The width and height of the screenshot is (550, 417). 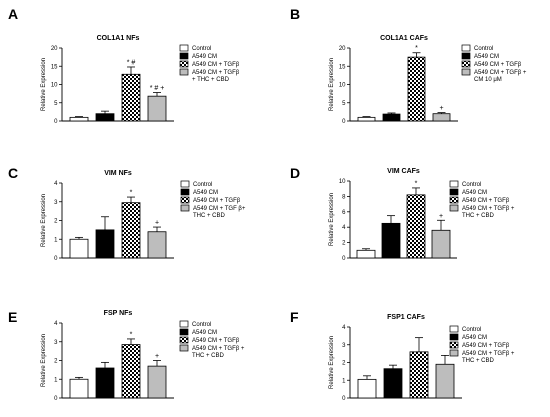 I want to click on chart-title: VIM NFs, so click(x=118, y=173).